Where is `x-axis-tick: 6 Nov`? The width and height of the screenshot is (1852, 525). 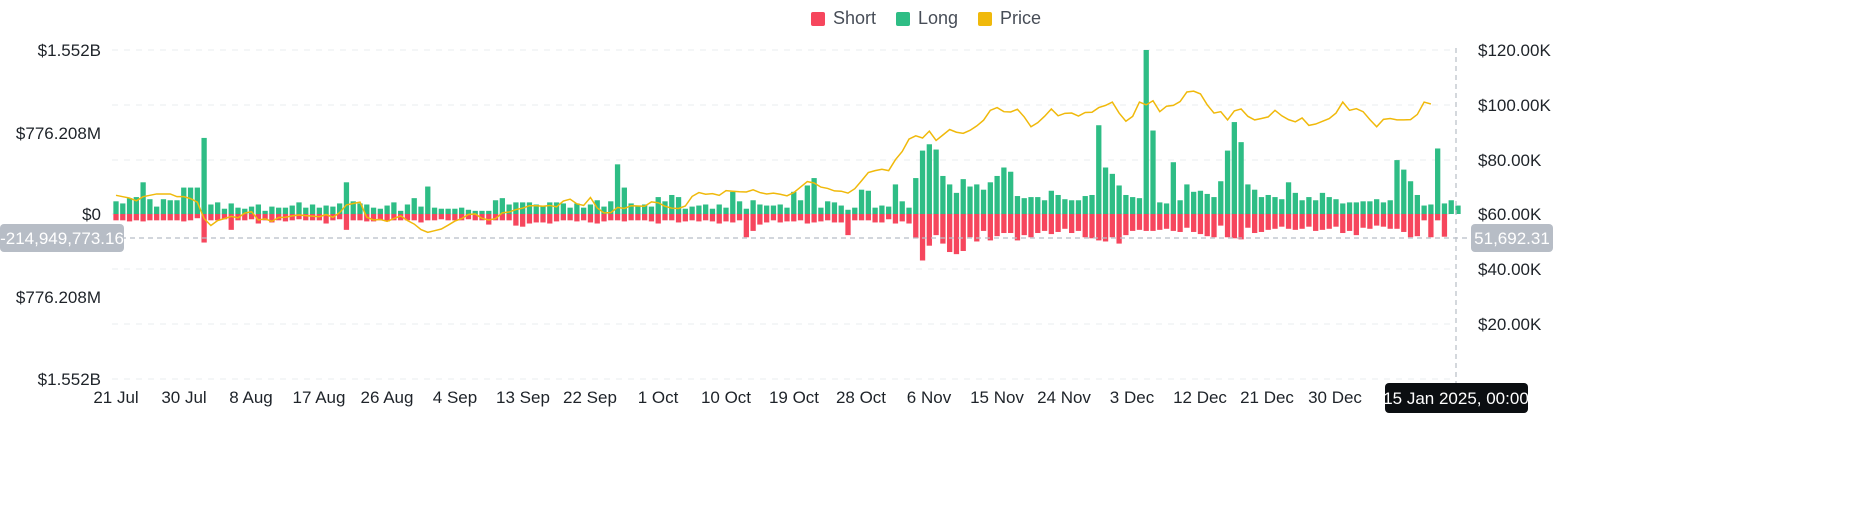 x-axis-tick: 6 Nov is located at coordinates (929, 397).